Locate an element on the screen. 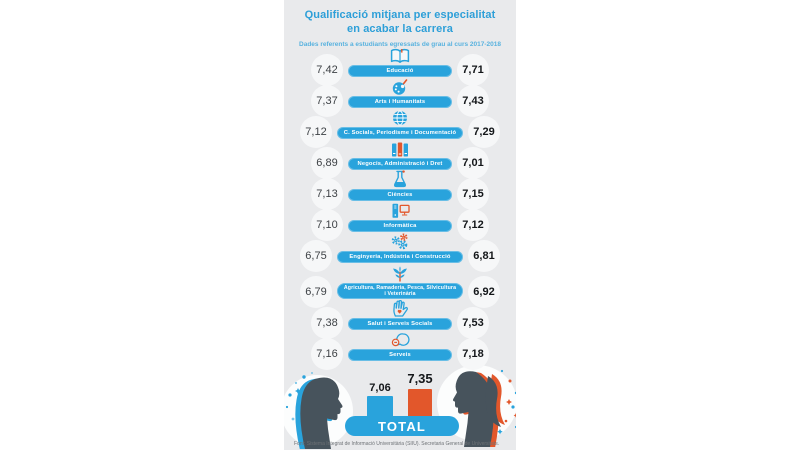  specialty-pill: Educació is located at coordinates (400, 71).